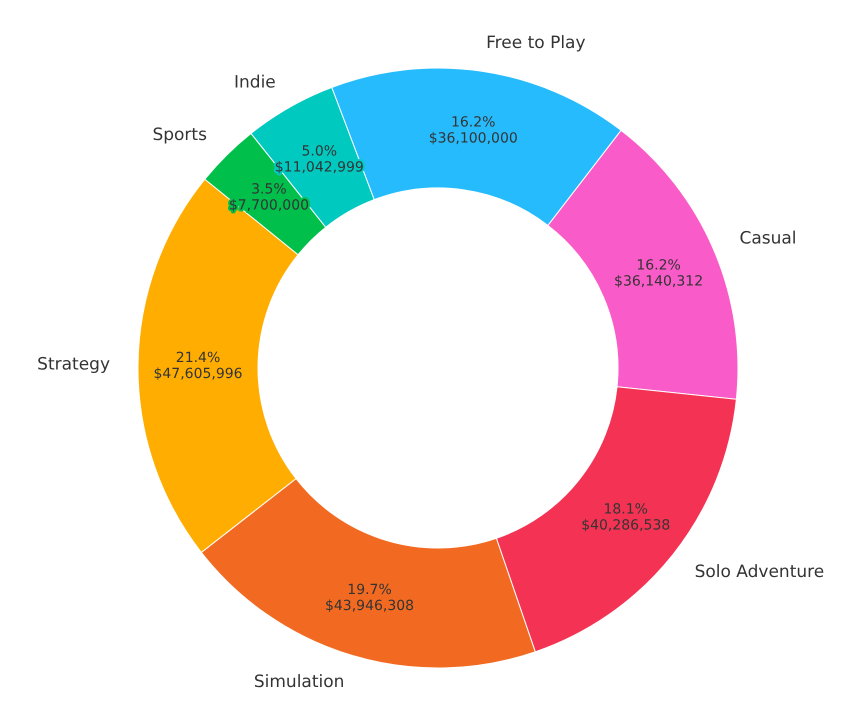 Image resolution: width=865 pixels, height=720 pixels. Describe the element at coordinates (536, 43) in the screenshot. I see `slice-label: Free to Play` at that location.